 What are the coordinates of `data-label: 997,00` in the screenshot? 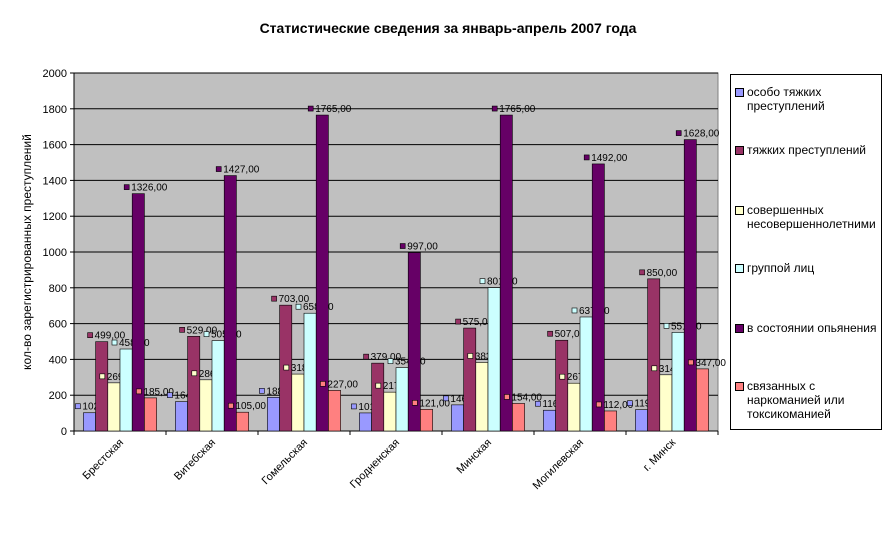 It's located at (422, 247).